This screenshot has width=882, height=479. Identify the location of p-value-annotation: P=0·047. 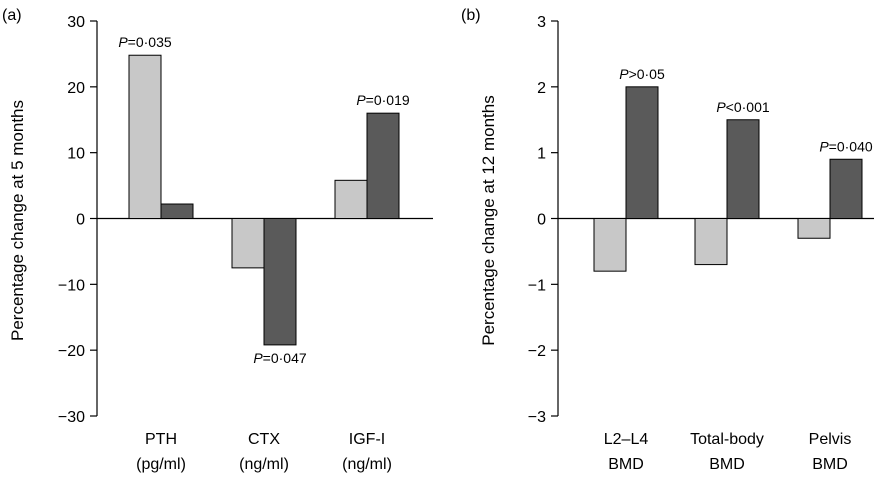
(280, 358).